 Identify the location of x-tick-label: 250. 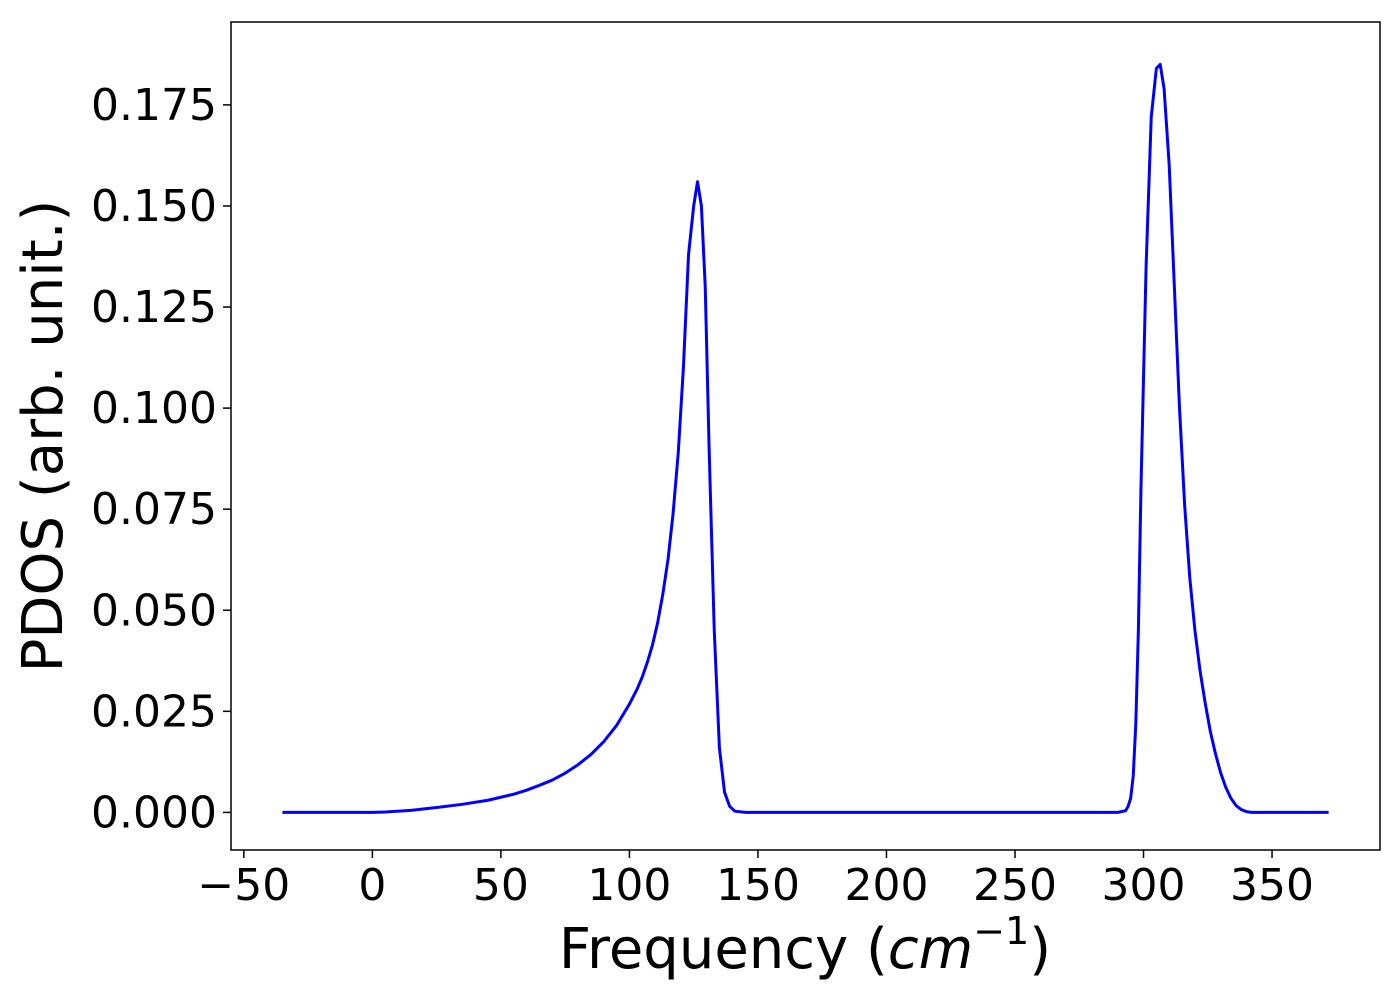
(1015, 885).